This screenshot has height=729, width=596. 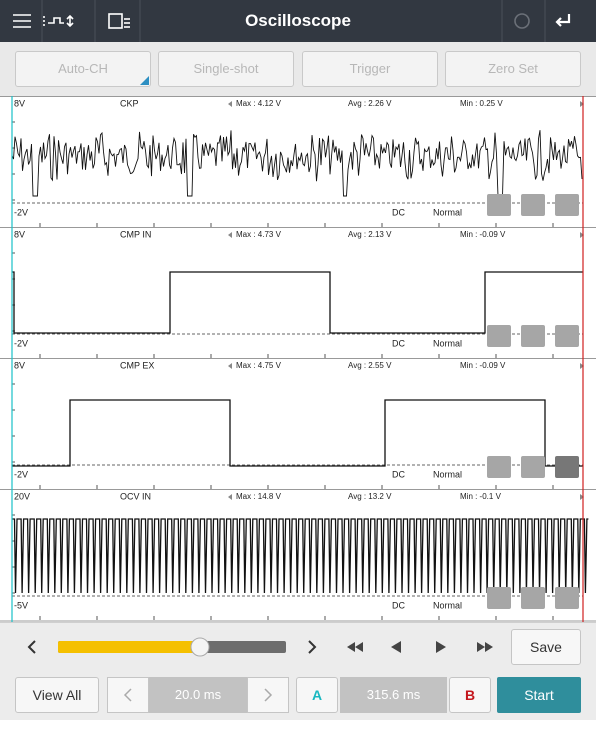 I want to click on slider-controls, so click(x=260, y=647).